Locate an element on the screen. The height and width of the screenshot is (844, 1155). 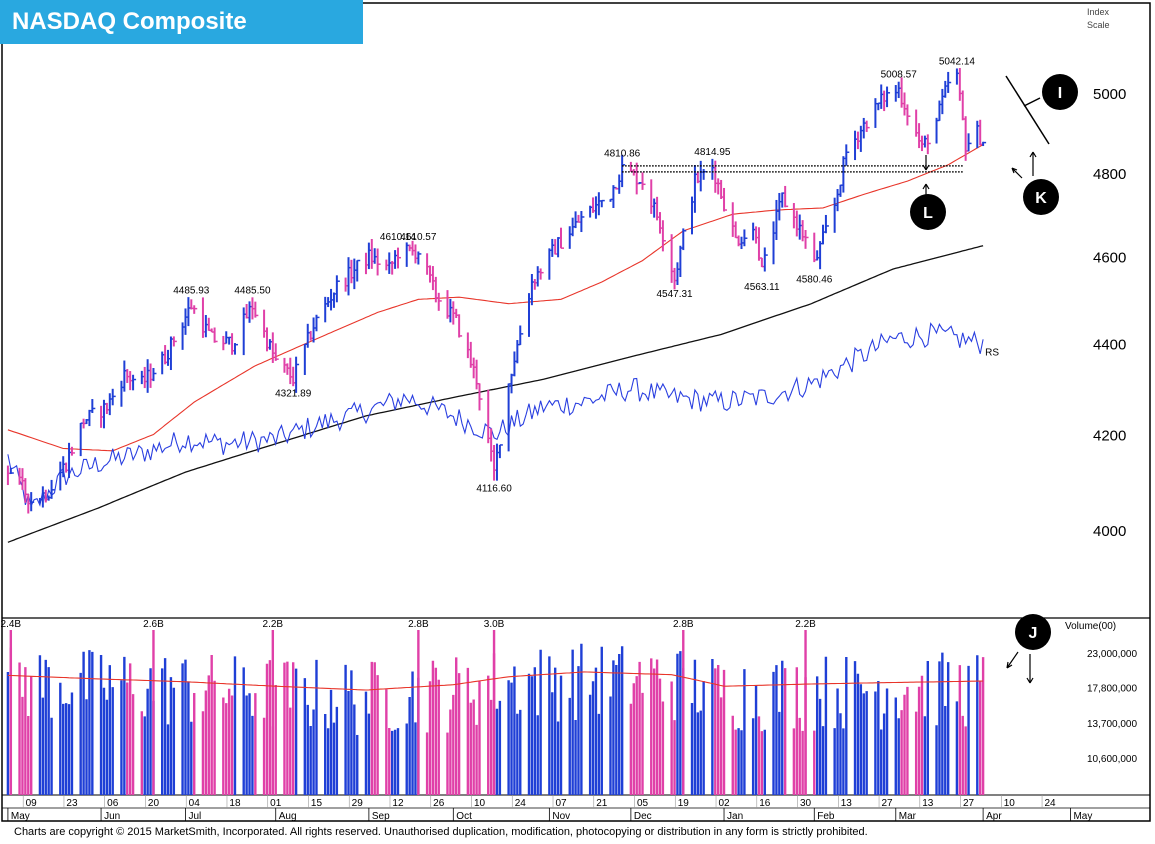
volume-peak-label: 2.4B is located at coordinates (11, 624).